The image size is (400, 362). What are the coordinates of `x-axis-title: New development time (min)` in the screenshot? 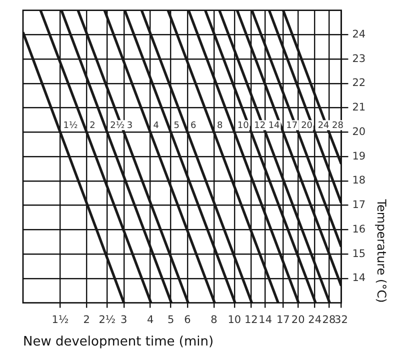 It's located at (118, 342).